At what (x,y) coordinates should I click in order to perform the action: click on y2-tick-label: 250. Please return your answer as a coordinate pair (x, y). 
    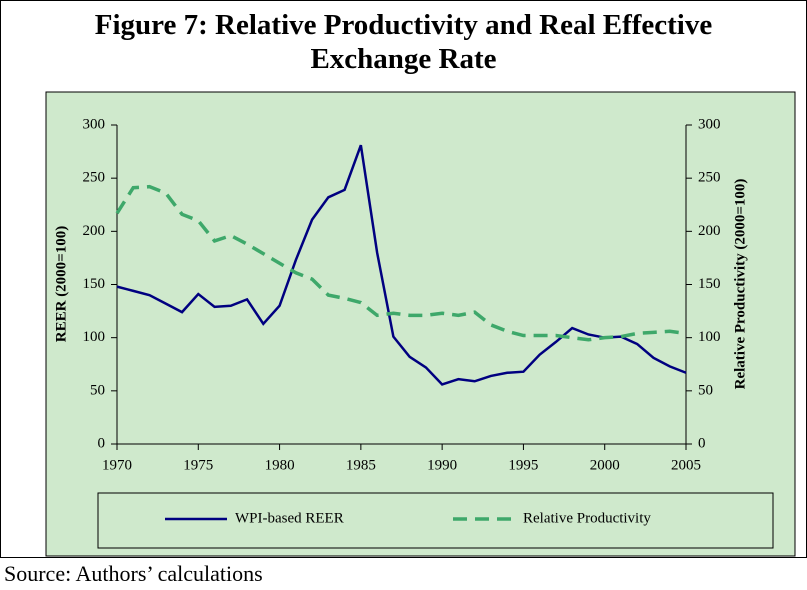
    Looking at the image, I should click on (709, 178).